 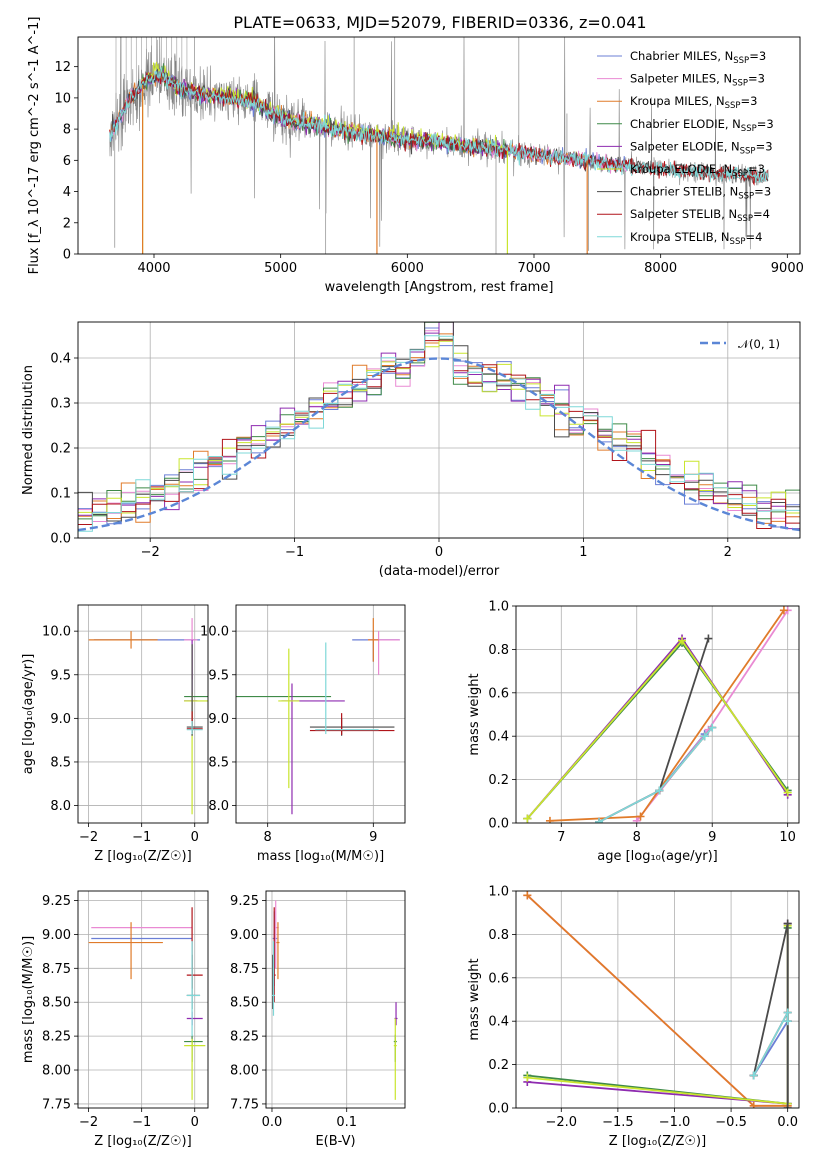 I want to click on legend-entry-label: Chabrier STELIB, NSSP=3, so click(x=700, y=193).